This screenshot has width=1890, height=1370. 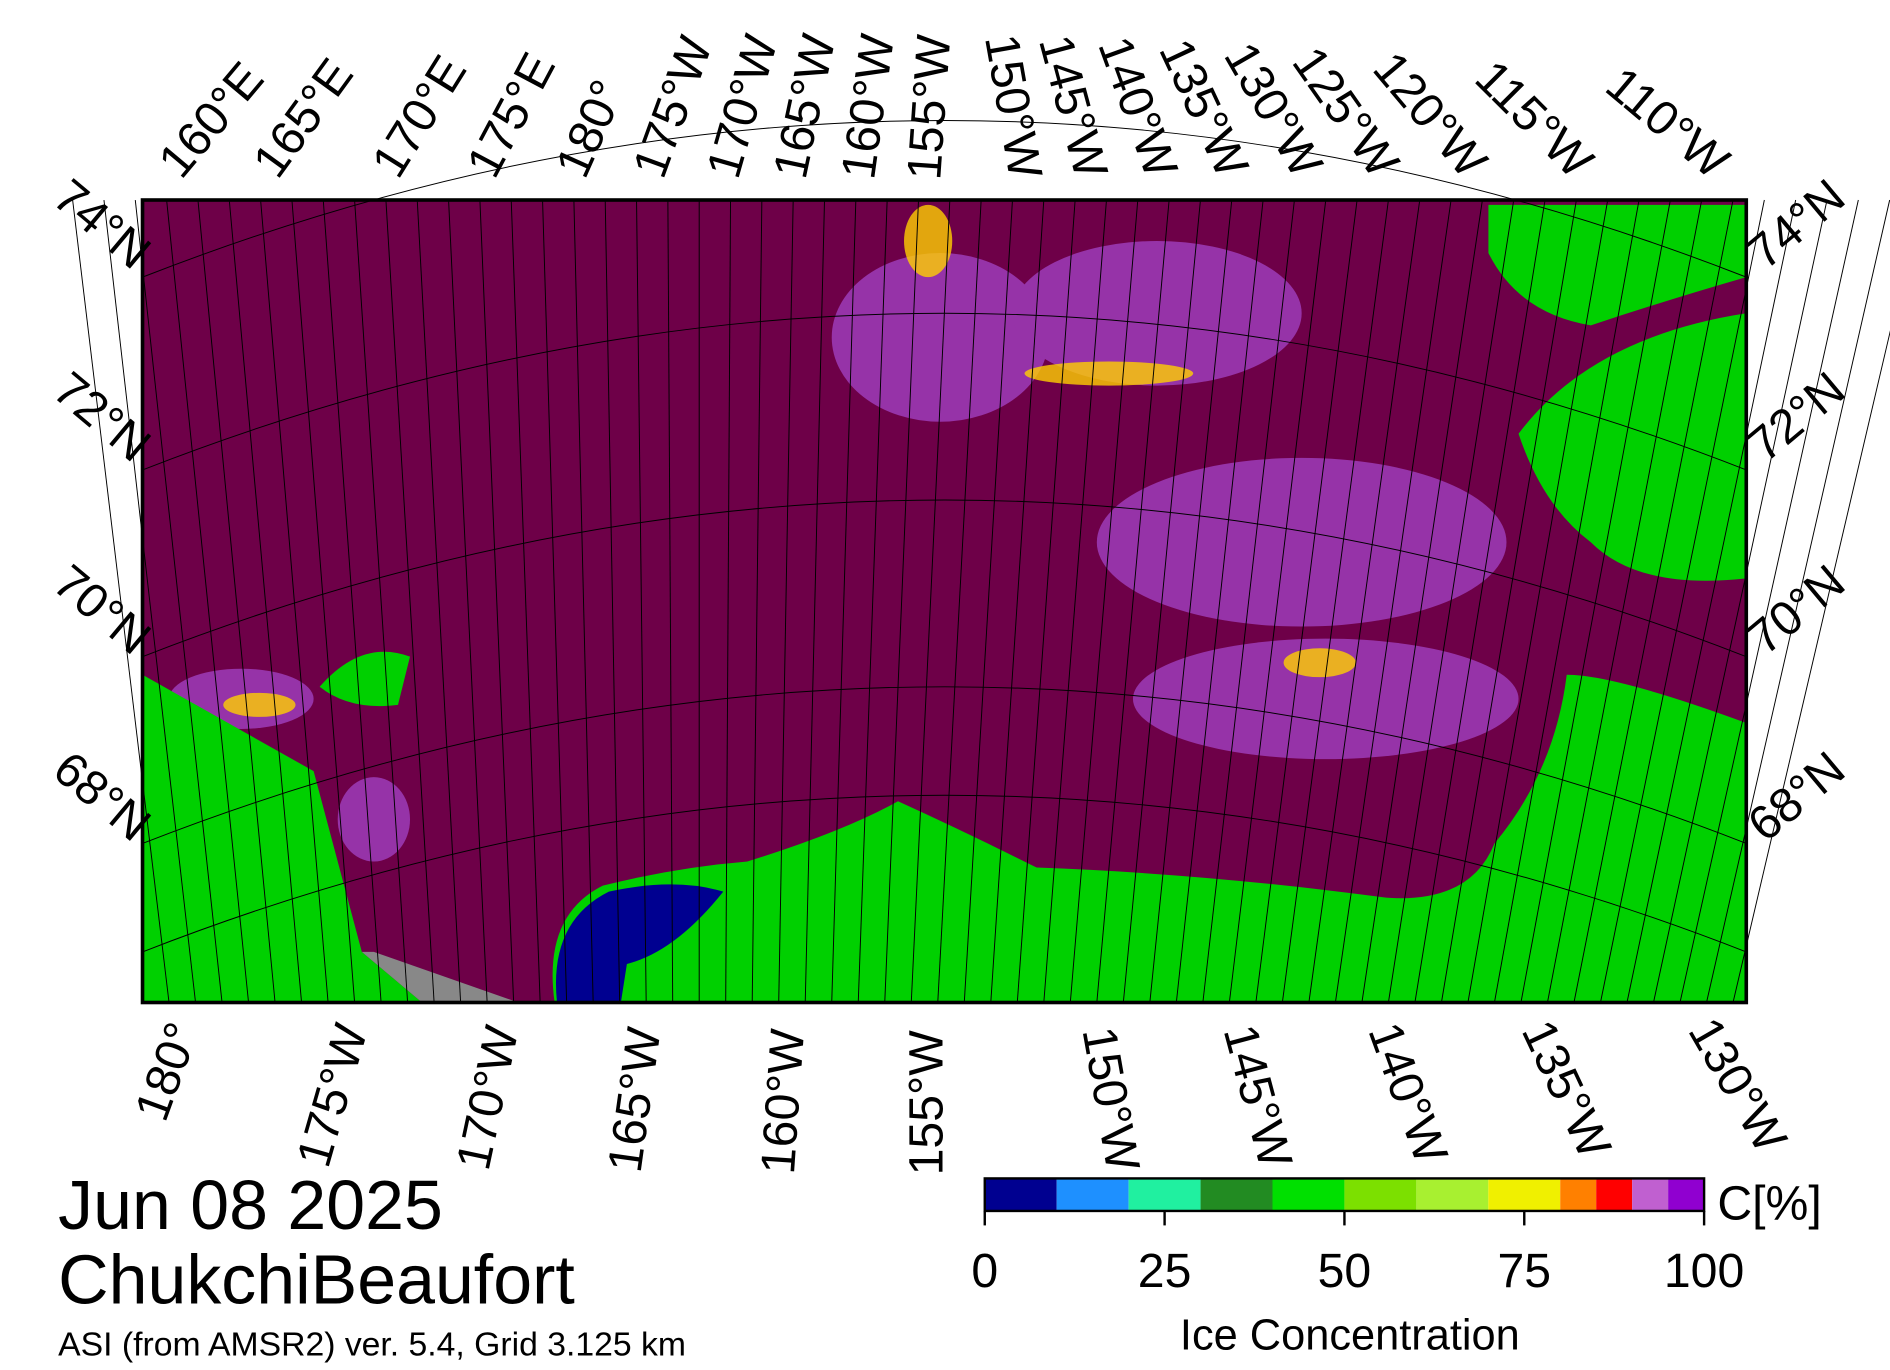 I want to click on bottom-lon-label: 165°W, so click(x=635, y=1100).